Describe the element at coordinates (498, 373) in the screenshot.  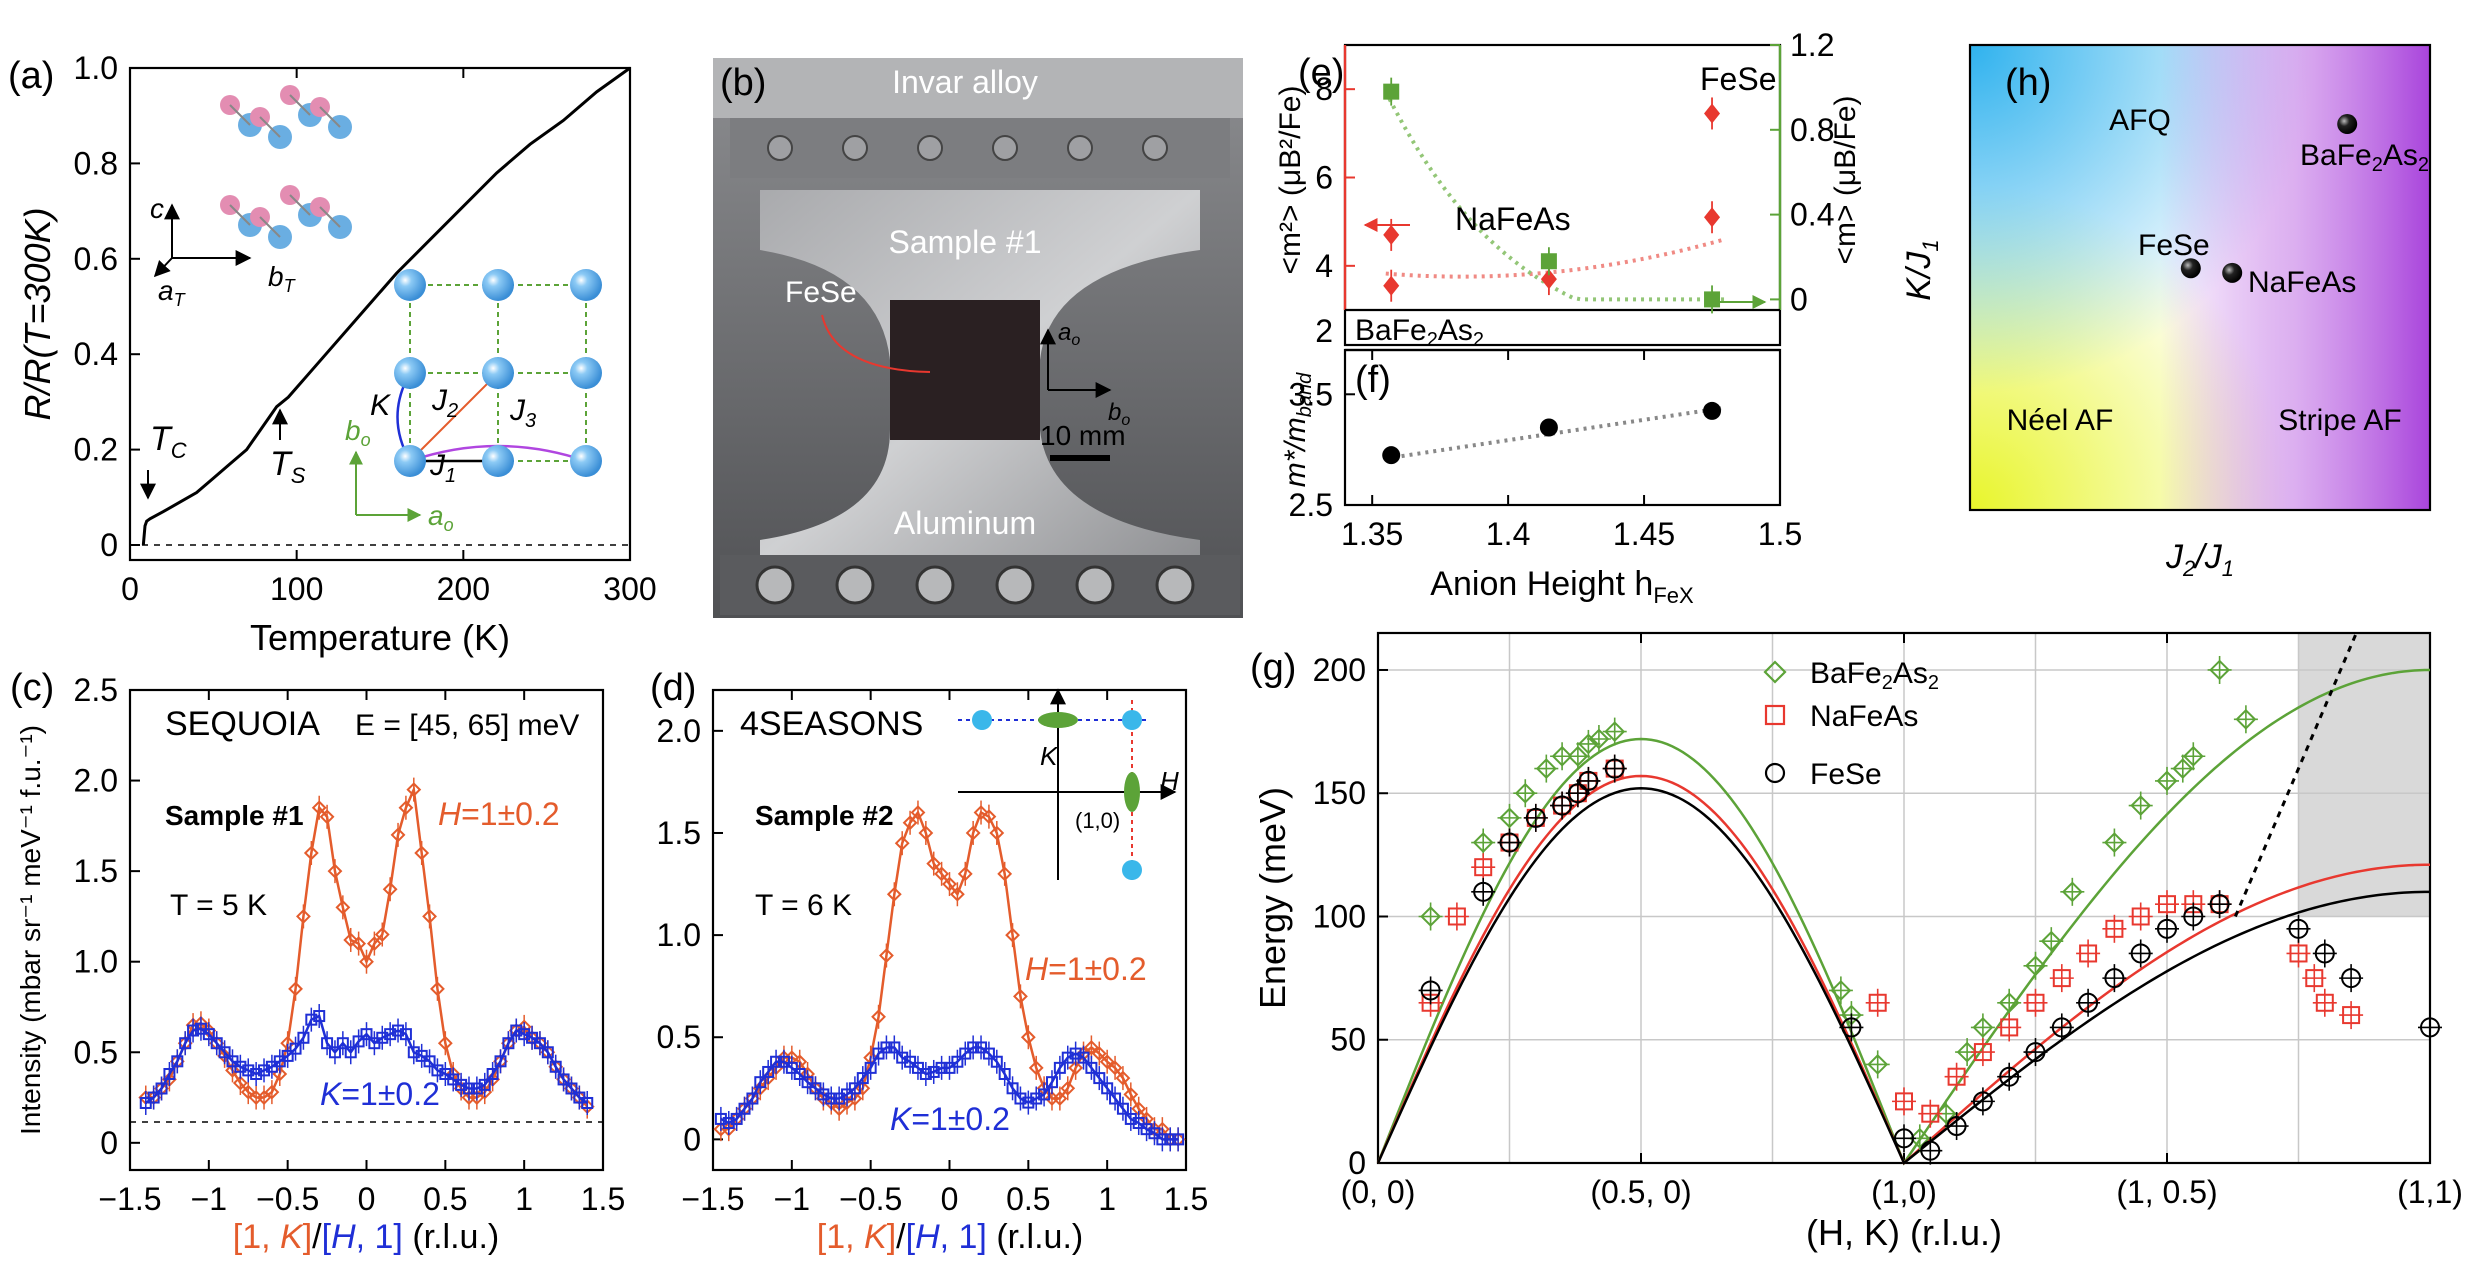
I see `lattice-inset` at that location.